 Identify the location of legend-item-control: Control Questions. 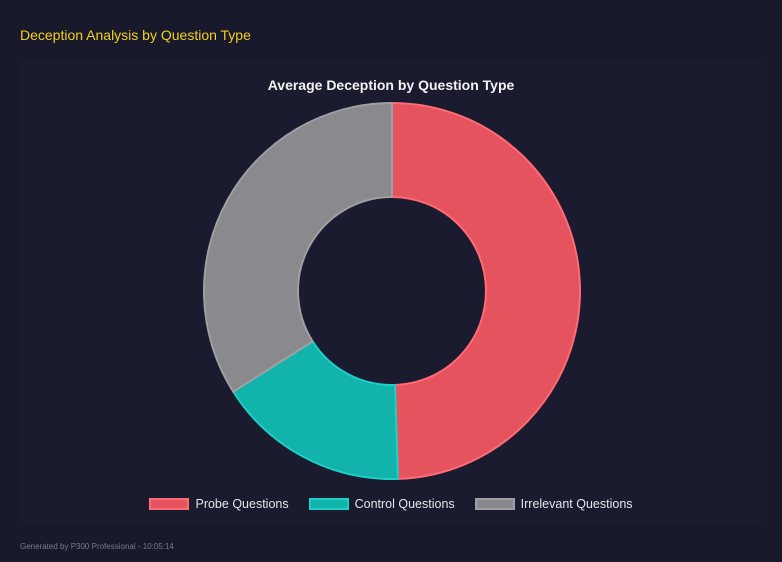
(381, 504).